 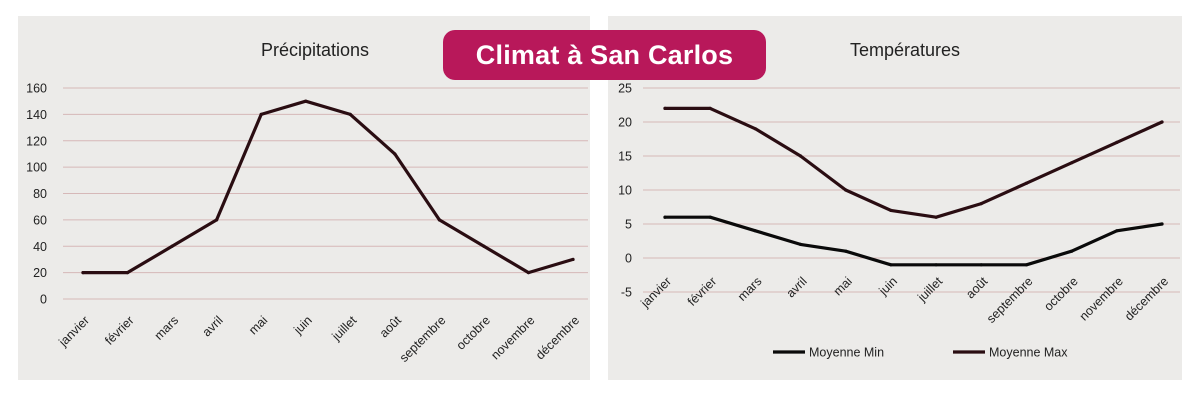 I want to click on y-tick-label: 5, so click(x=628, y=225).